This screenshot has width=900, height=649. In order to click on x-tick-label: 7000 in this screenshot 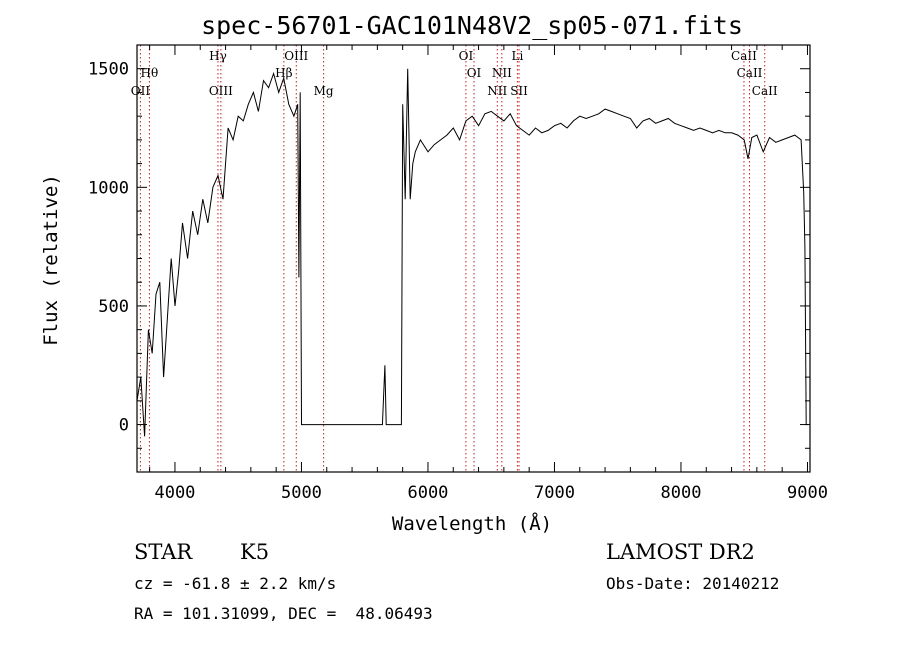, I will do `click(554, 493)`.